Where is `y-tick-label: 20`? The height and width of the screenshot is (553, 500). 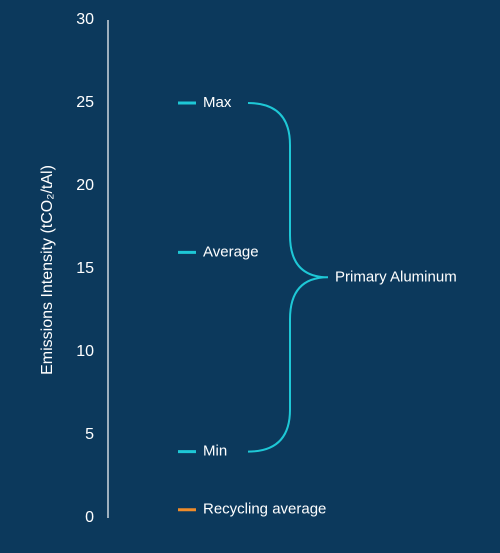
y-tick-label: 20 is located at coordinates (85, 185).